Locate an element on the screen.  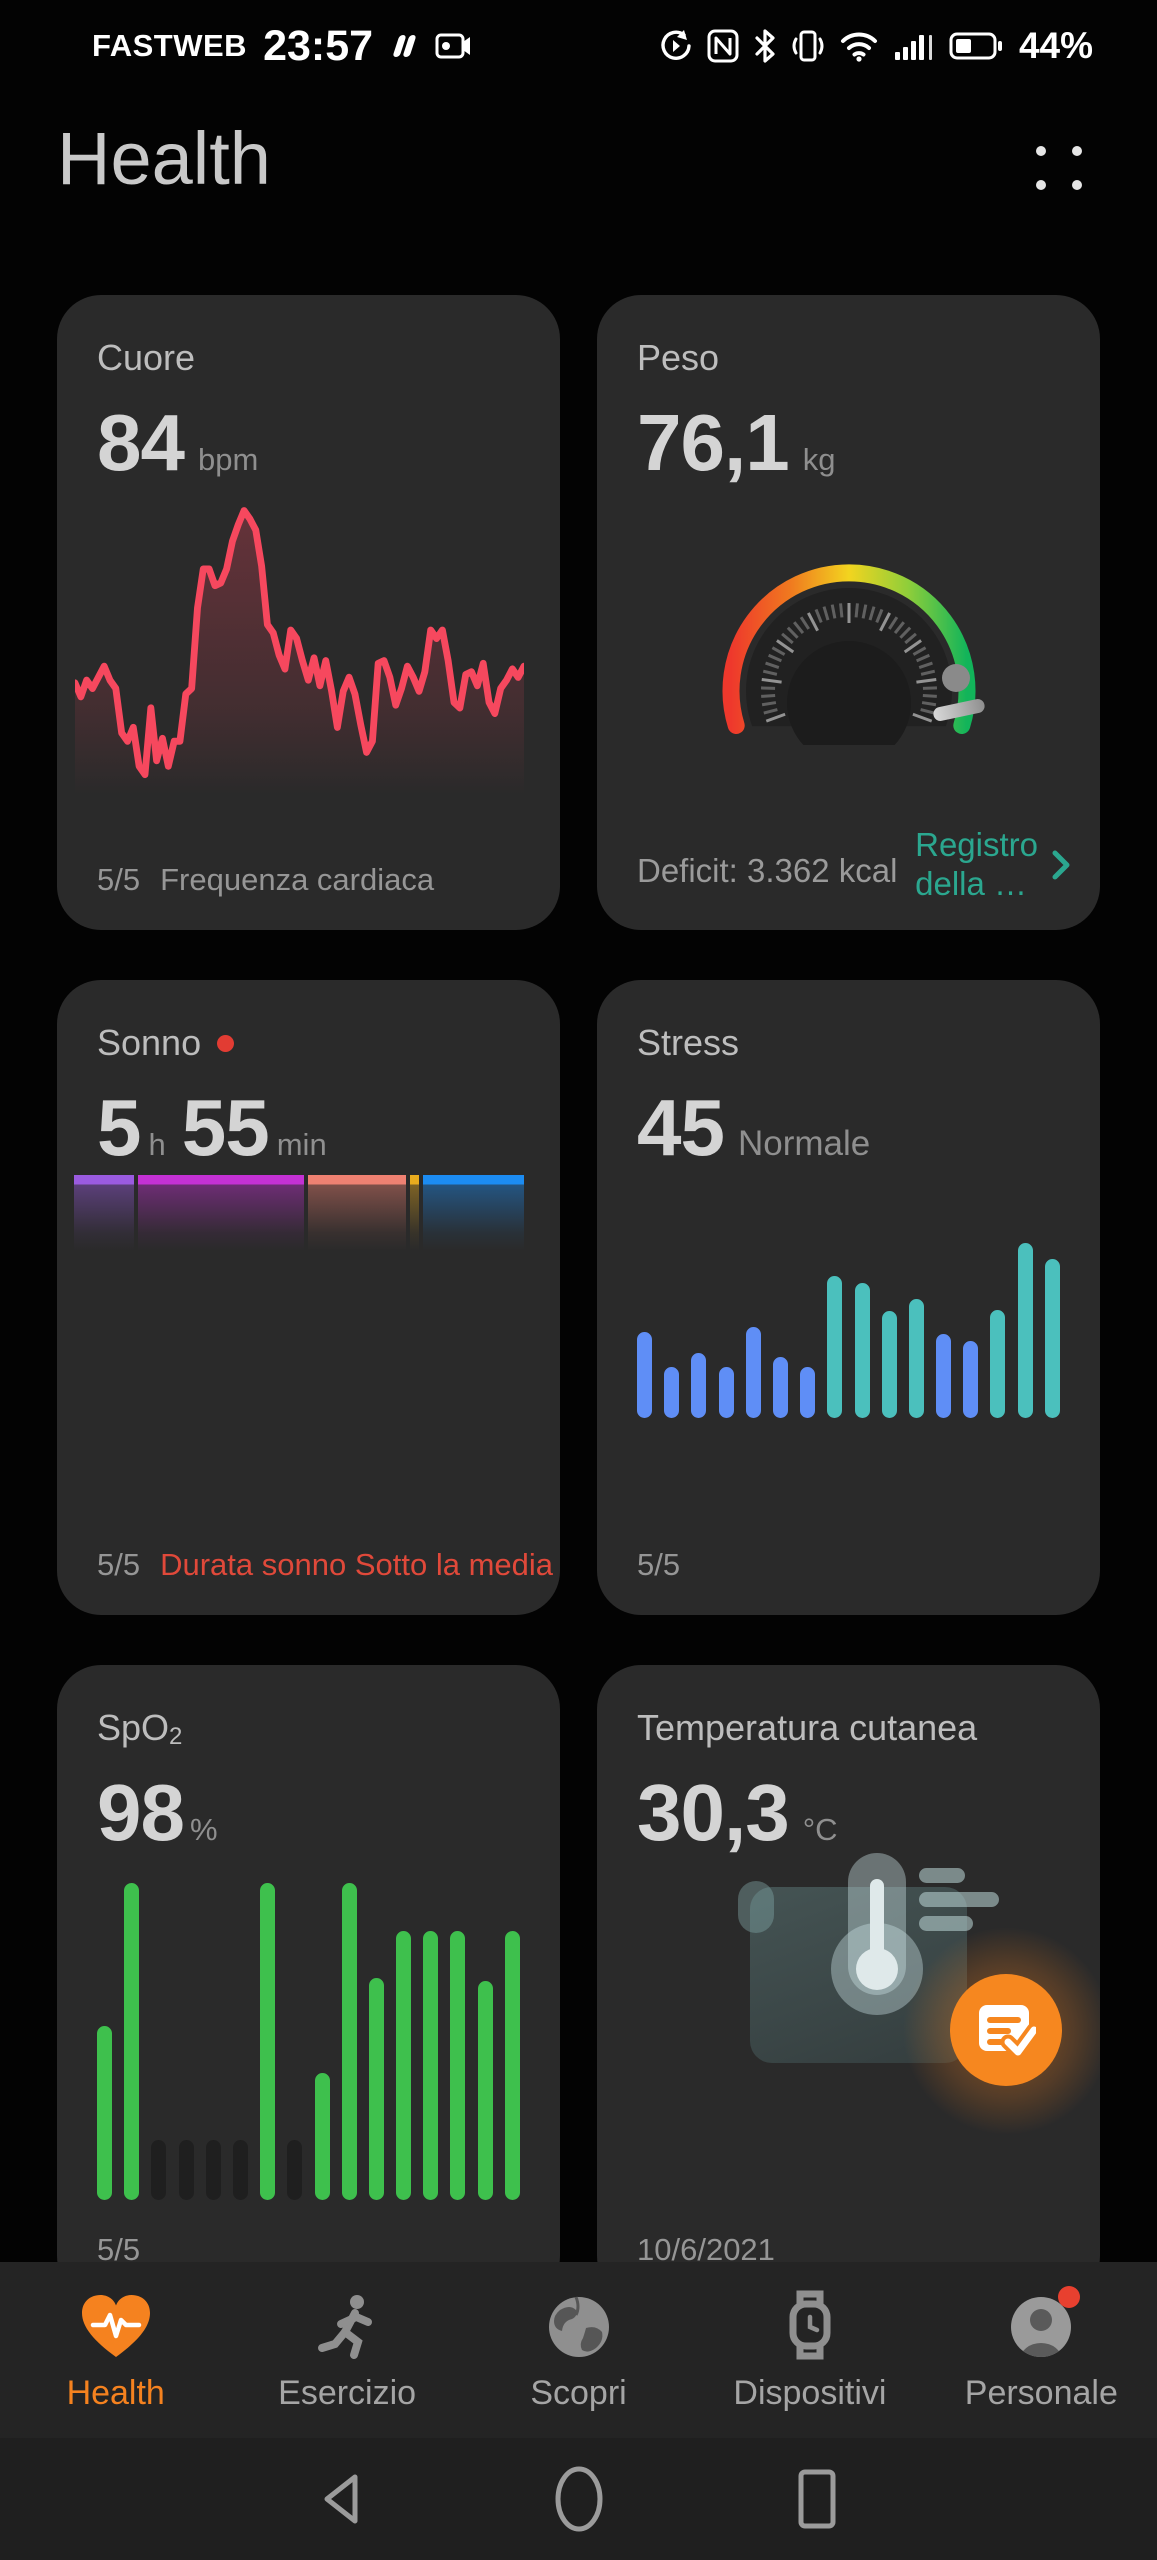
stress-card-title: Stress is located at coordinates (688, 1042).